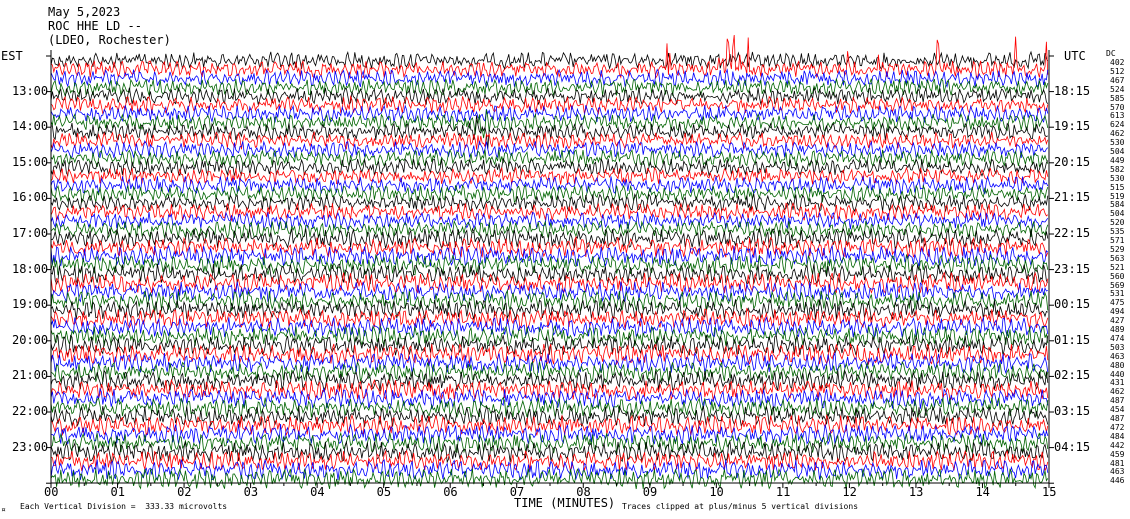  I want to click on x-tick-label: 10, so click(716, 492).